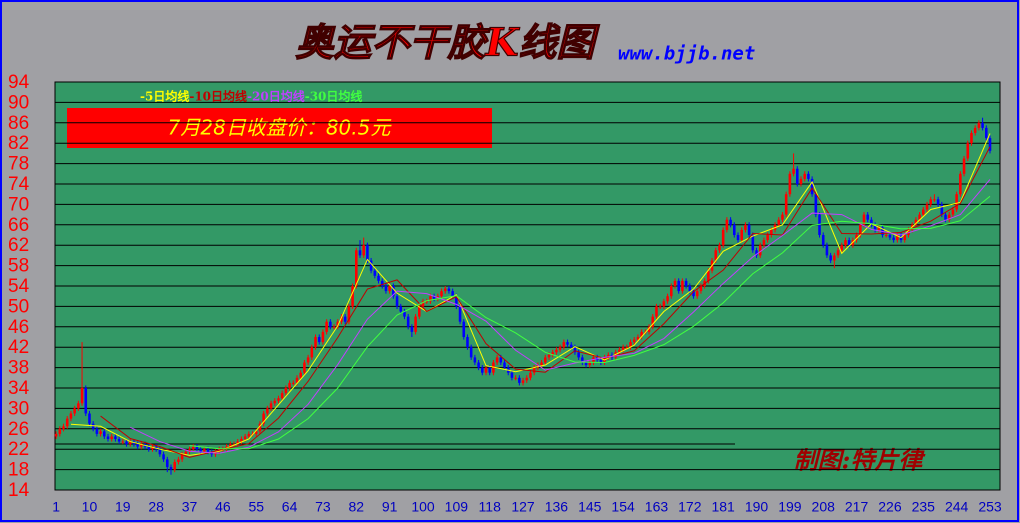 This screenshot has width=1020, height=523. Describe the element at coordinates (334, 96) in the screenshot. I see `legend-entry: -30日均线` at that location.